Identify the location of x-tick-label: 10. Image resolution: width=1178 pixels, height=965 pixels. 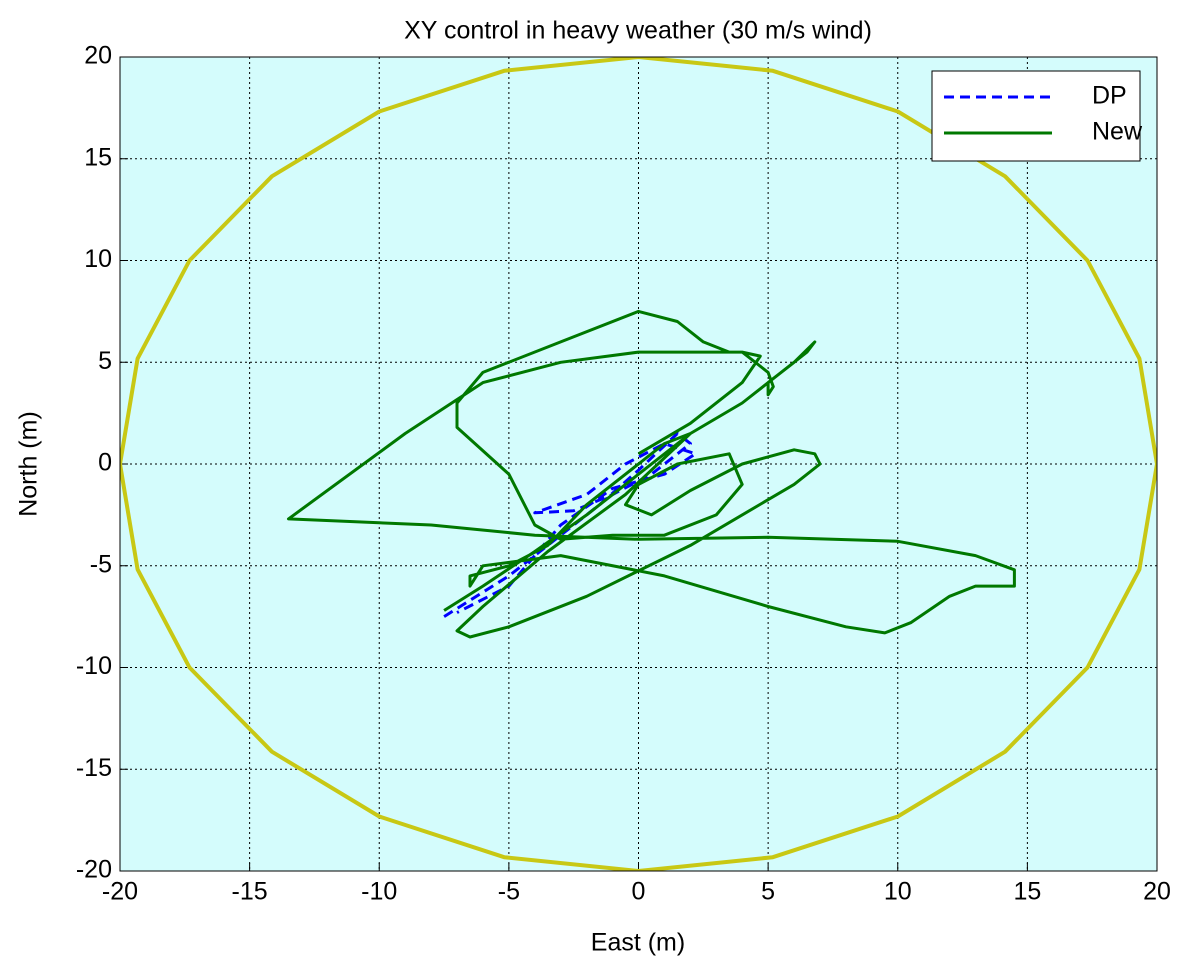
(898, 892).